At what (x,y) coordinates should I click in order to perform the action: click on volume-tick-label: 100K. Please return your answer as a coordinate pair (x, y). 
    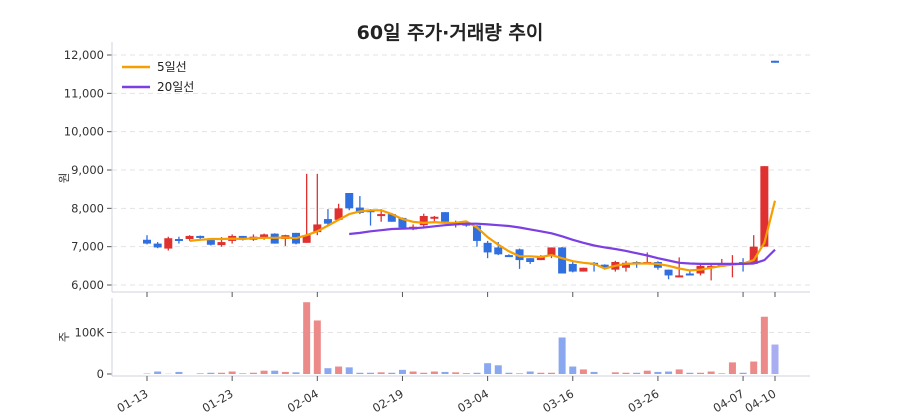
    Looking at the image, I should click on (90, 333).